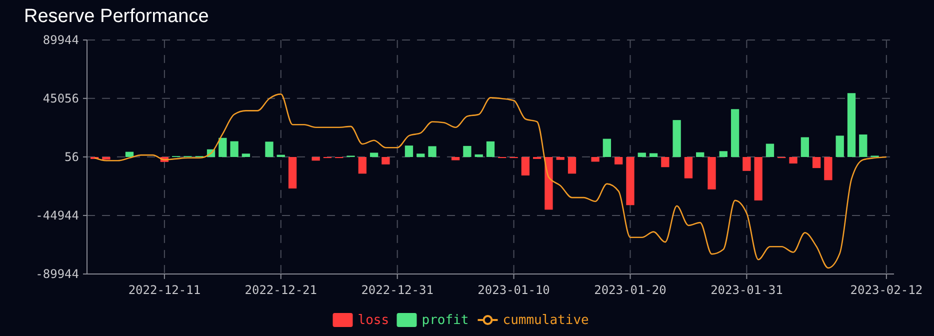 The height and width of the screenshot is (336, 934). What do you see at coordinates (57, 215) in the screenshot?
I see `y-tick-label: -44944` at bounding box center [57, 215].